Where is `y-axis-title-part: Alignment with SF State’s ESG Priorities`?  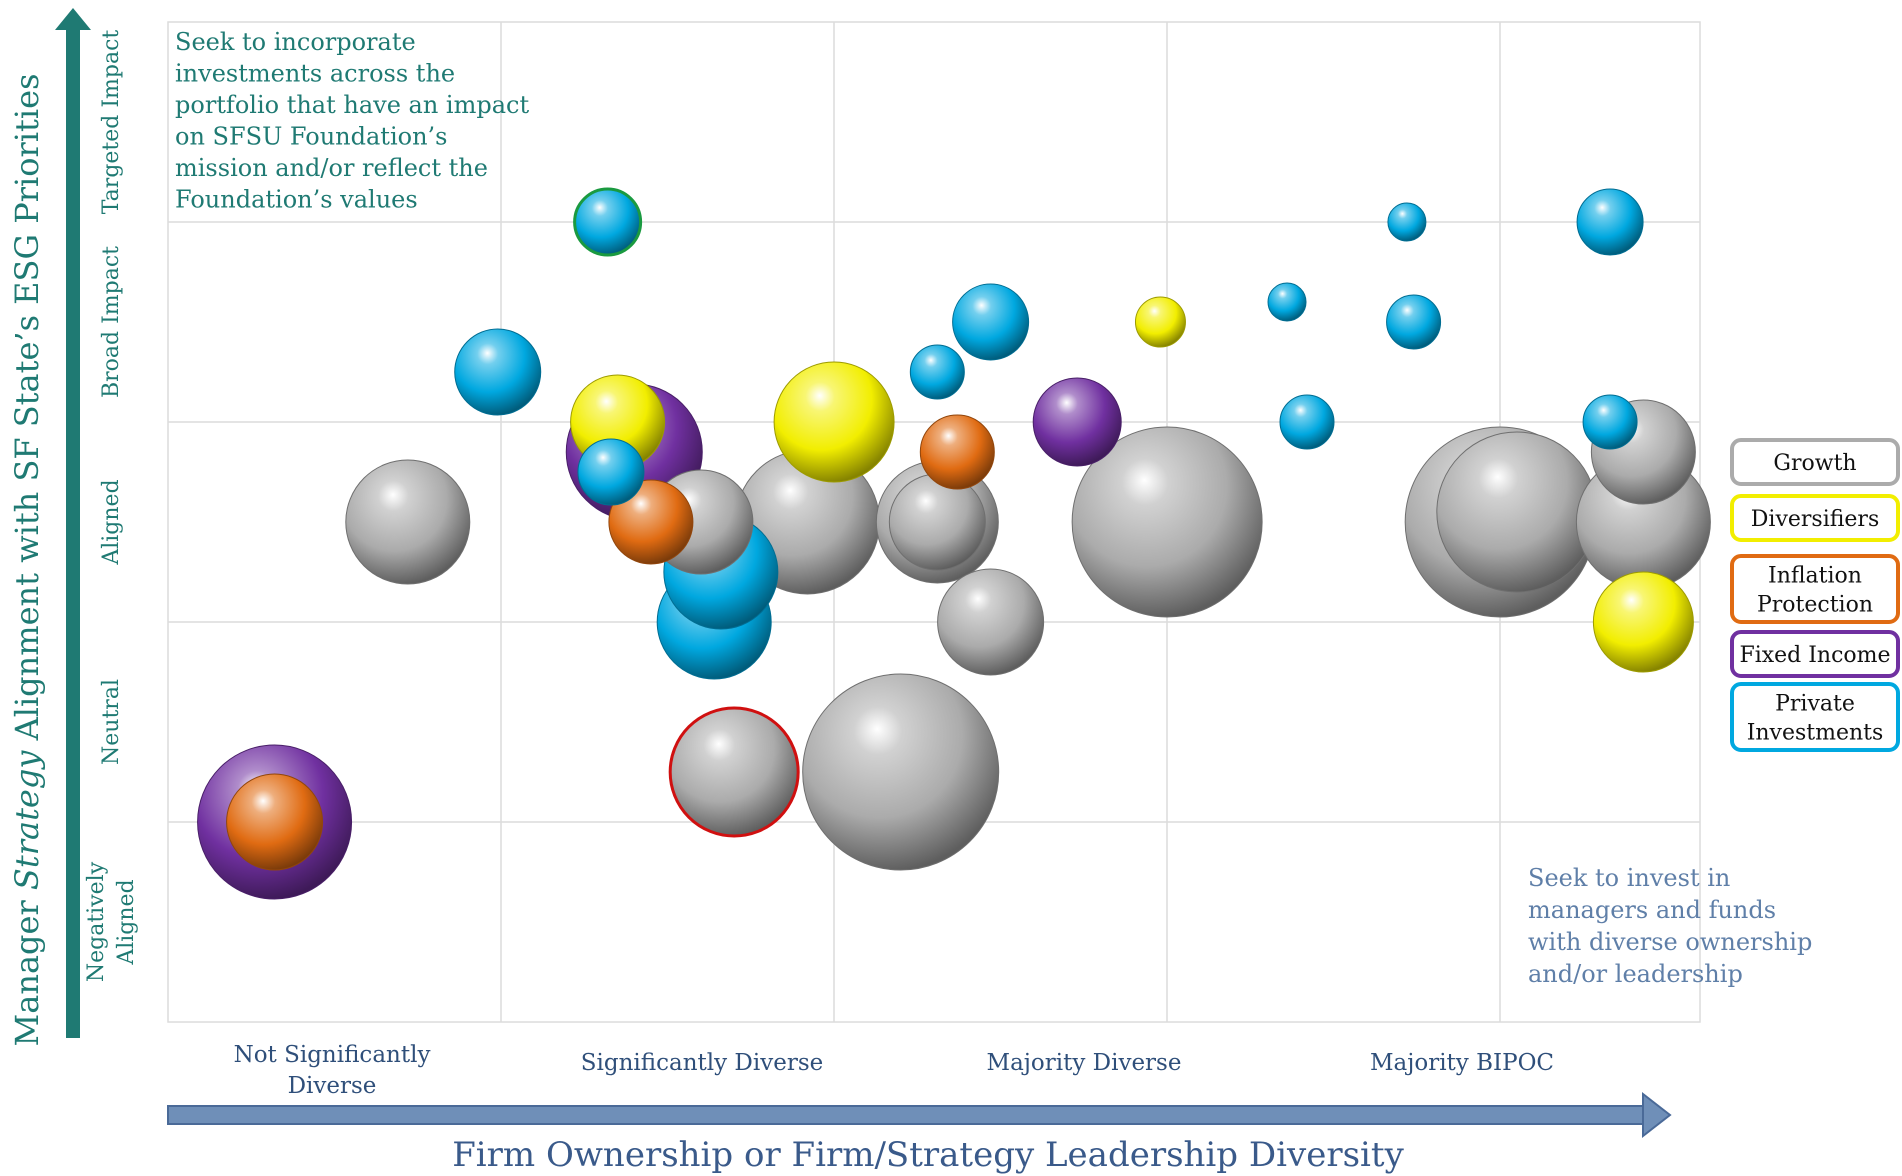
y-axis-title-part: Alignment with SF State’s ESG Priorities is located at coordinates (27, 411).